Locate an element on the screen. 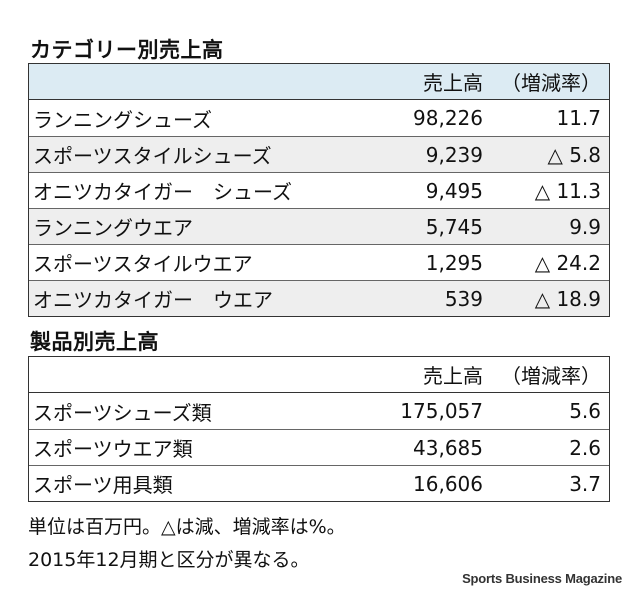 The width and height of the screenshot is (640, 599). row-rate: 2.6 is located at coordinates (585, 447).